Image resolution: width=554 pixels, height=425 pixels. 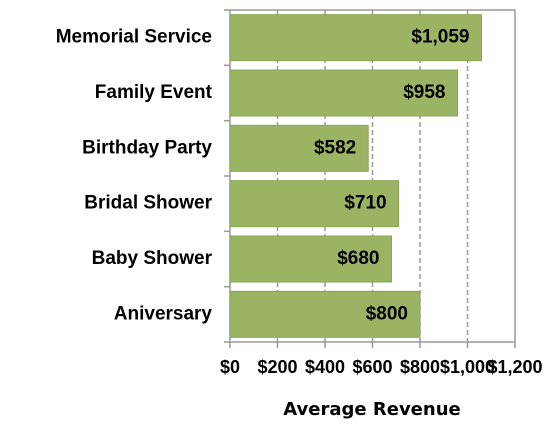 I want to click on y-tick-label: Memorial Service, so click(x=134, y=37).